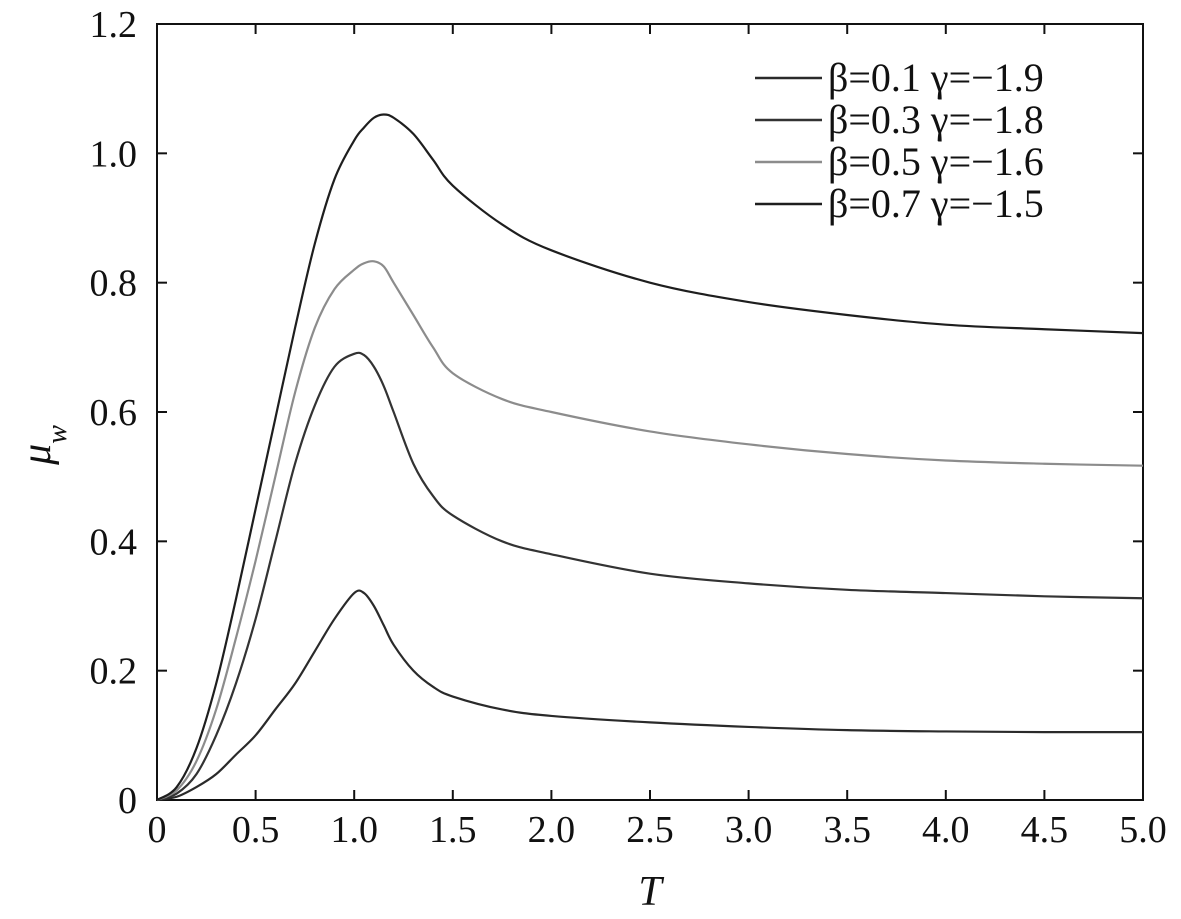 The image size is (1181, 919). I want to click on y-tick-label: 1.2, so click(114, 25).